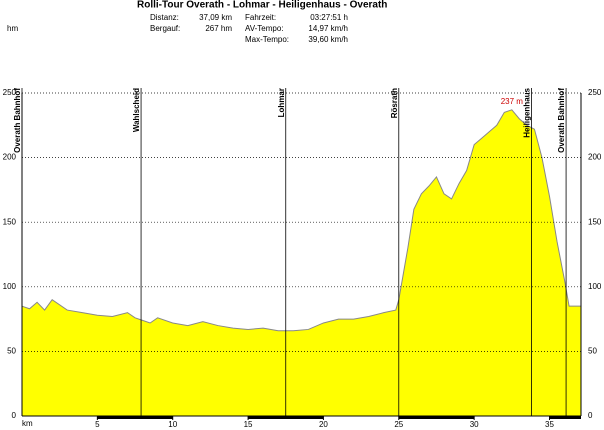 The width and height of the screenshot is (604, 430). Describe the element at coordinates (394, 103) in the screenshot. I see `waypoint-label: Rösrath` at that location.